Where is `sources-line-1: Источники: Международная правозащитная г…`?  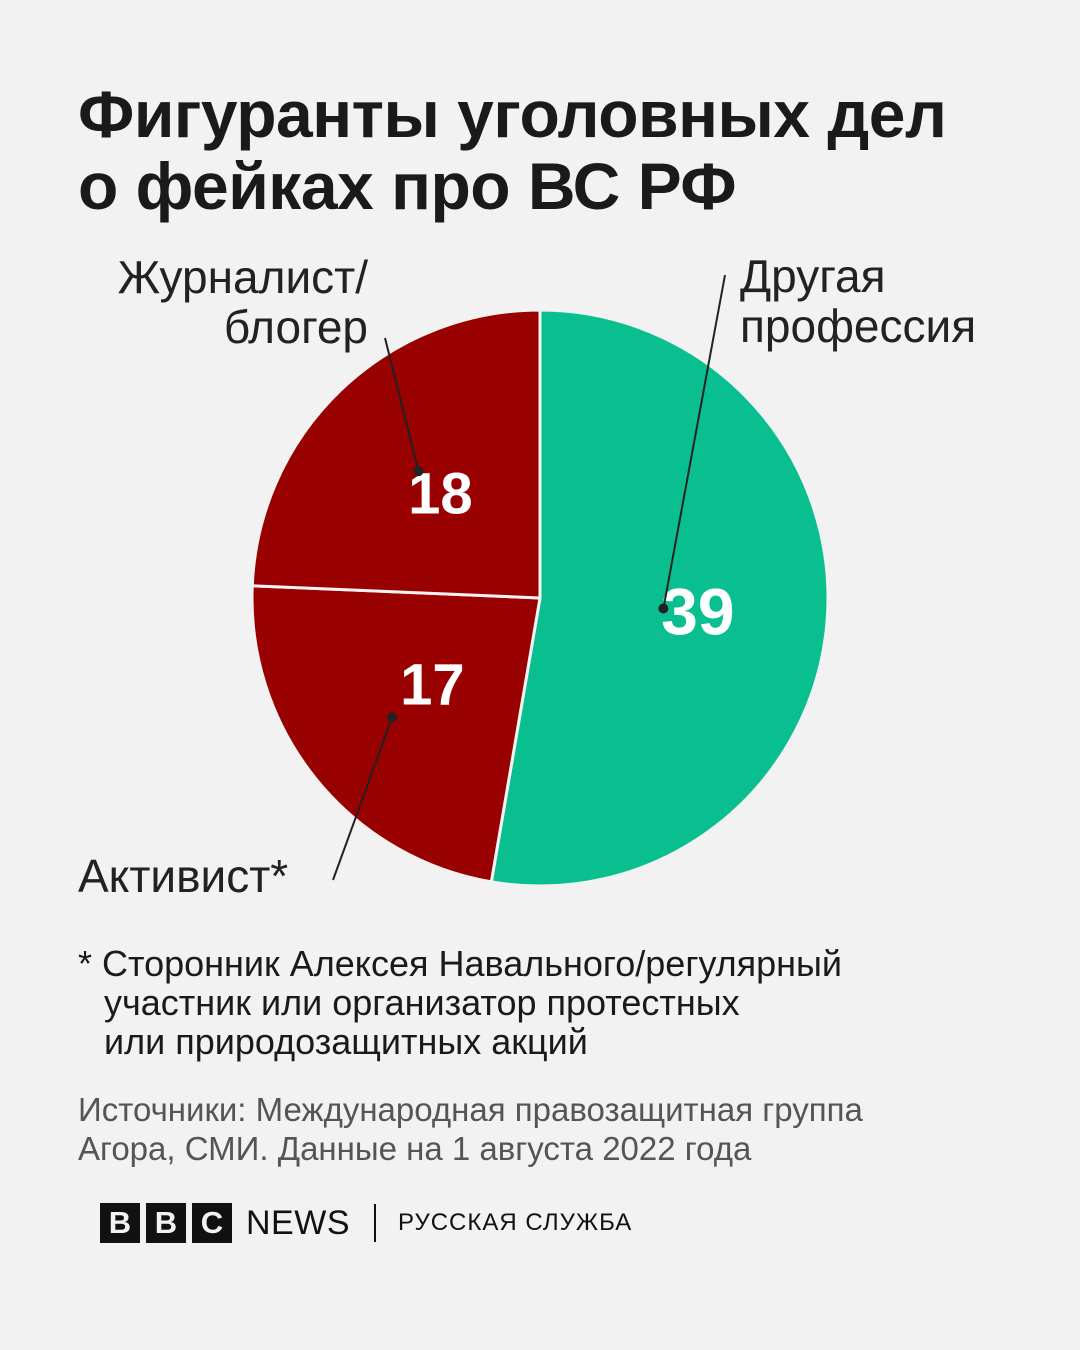
sources-line-1: Источники: Международная правозащитная г… is located at coordinates (470, 1109).